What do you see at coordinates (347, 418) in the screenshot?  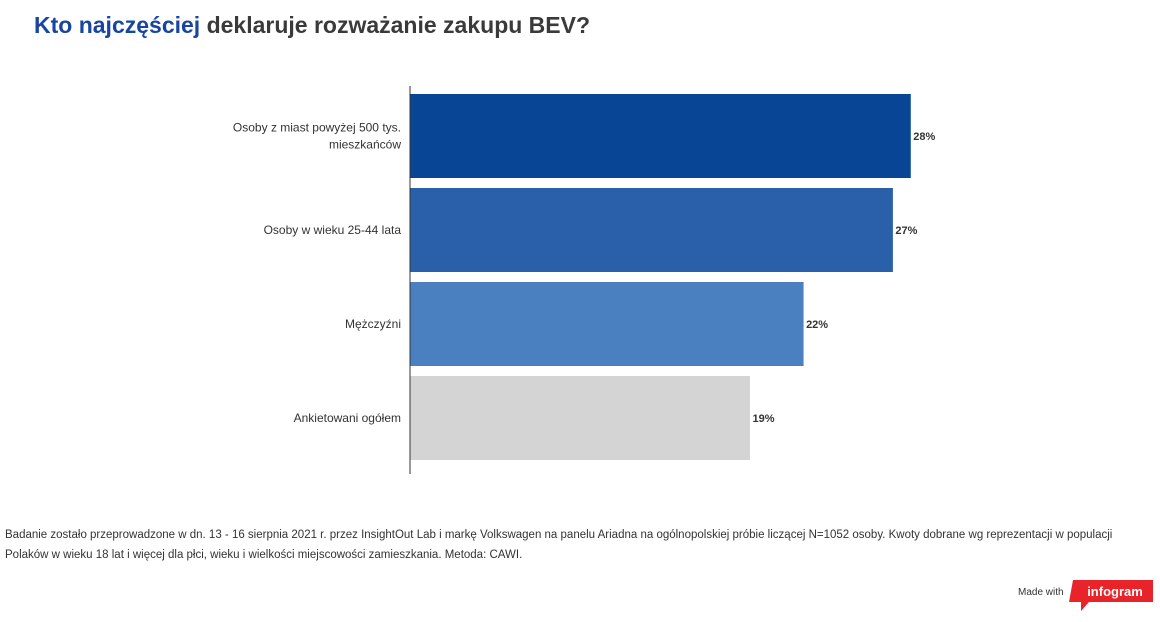 I see `category-label: Ankietowani ogółem` at bounding box center [347, 418].